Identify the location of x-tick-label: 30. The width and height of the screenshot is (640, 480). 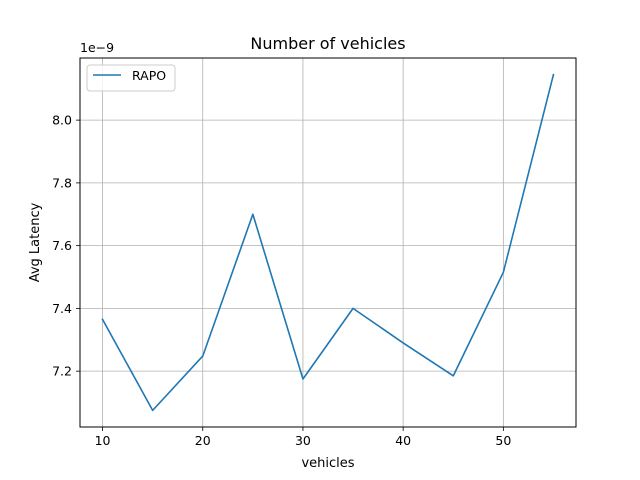
(303, 440).